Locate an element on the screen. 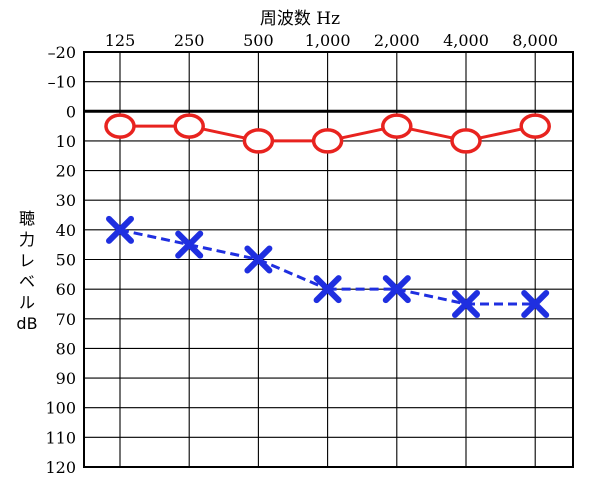 The width and height of the screenshot is (600, 487). y-tick-label: 0 is located at coordinates (71, 111).